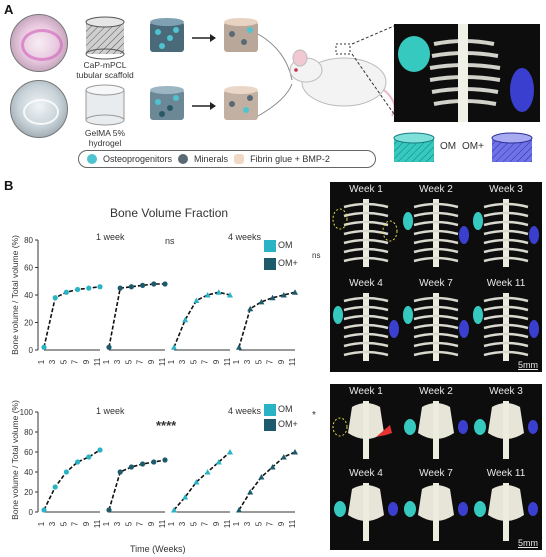 The image size is (546, 557). I want to click on y-tick-label: 20, so click(28, 492).